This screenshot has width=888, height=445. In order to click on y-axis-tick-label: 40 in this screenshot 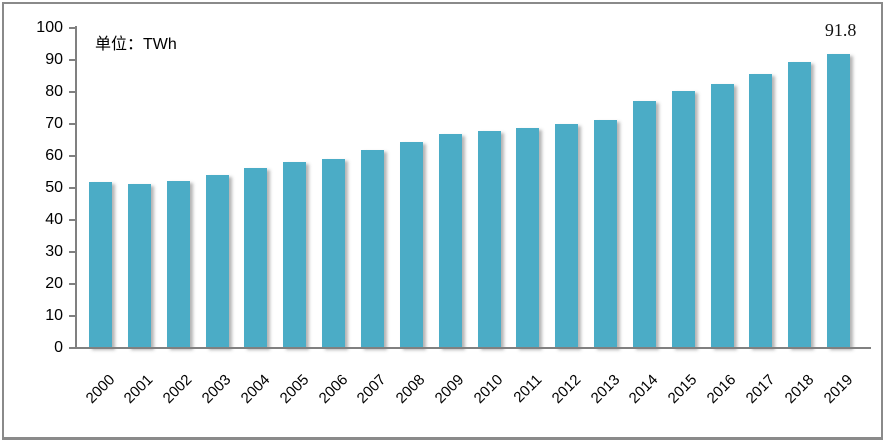, I will do `click(54, 219)`.